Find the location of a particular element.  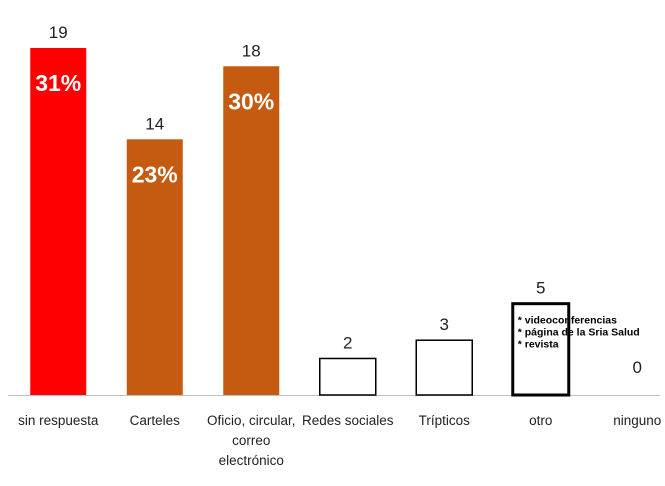

percent-label: 30% is located at coordinates (251, 101).